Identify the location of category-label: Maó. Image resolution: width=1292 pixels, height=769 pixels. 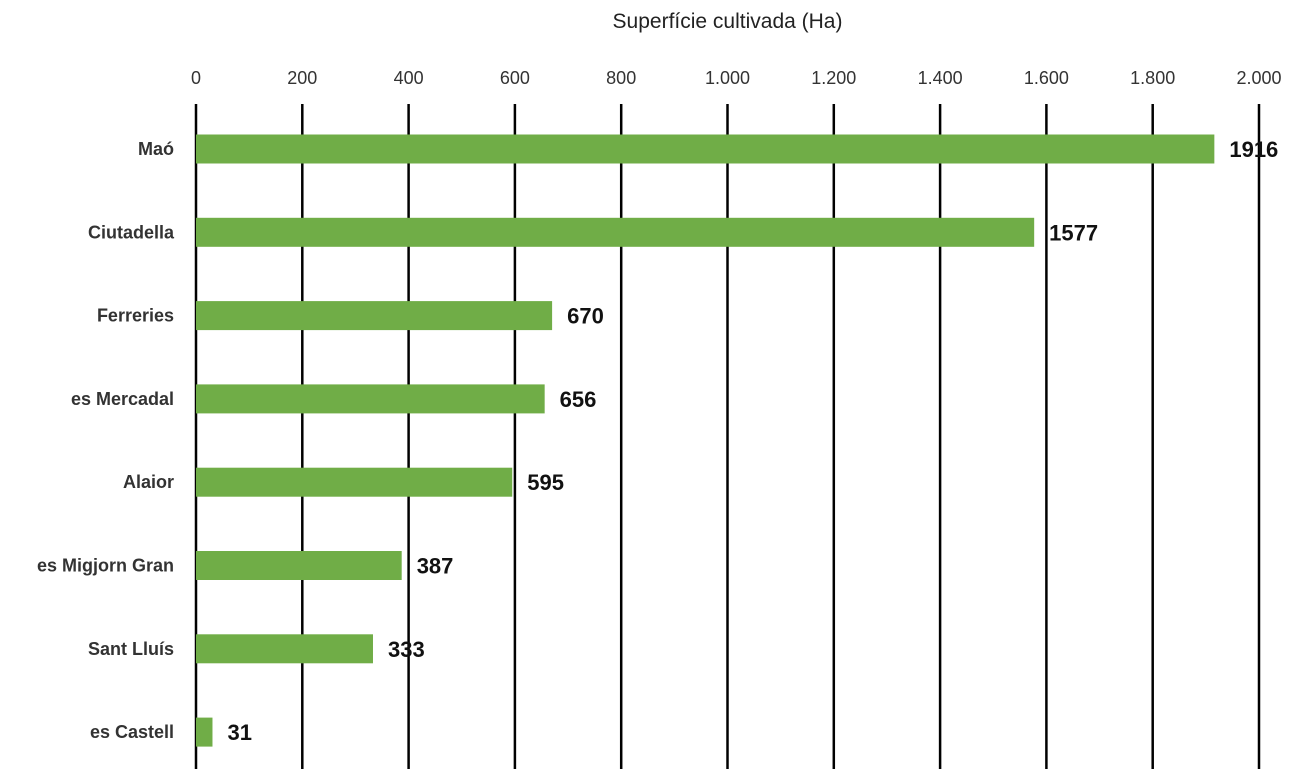
(156, 149).